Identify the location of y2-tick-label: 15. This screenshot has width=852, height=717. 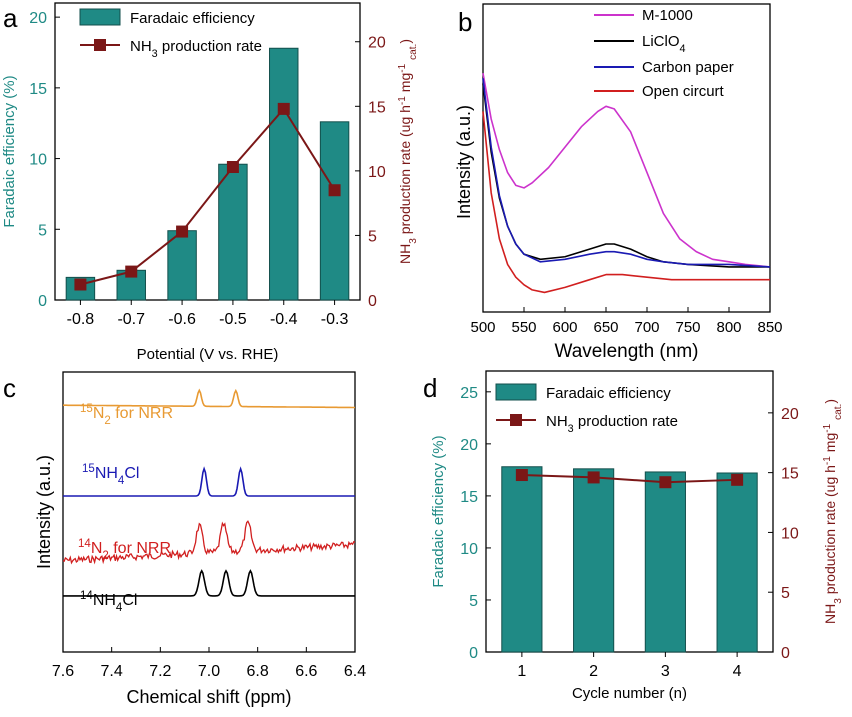
(790, 474).